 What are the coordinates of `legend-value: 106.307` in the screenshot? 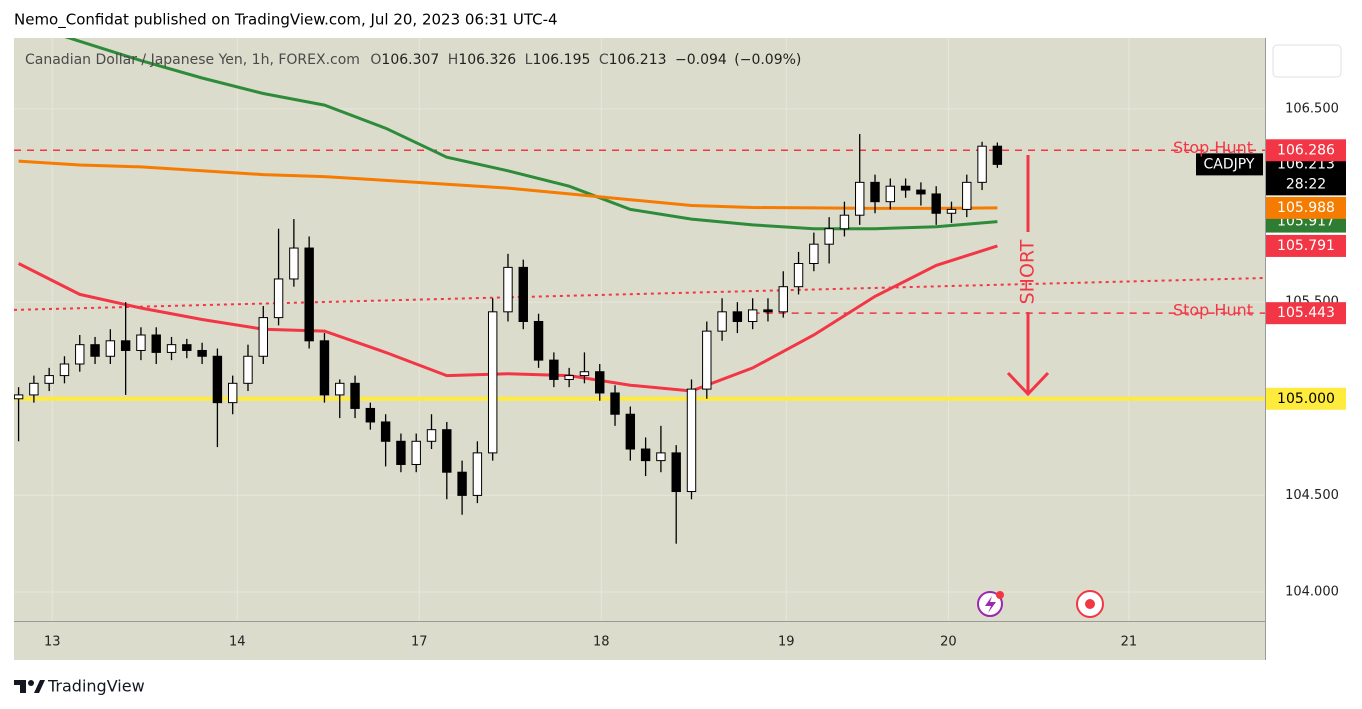 It's located at (410, 60).